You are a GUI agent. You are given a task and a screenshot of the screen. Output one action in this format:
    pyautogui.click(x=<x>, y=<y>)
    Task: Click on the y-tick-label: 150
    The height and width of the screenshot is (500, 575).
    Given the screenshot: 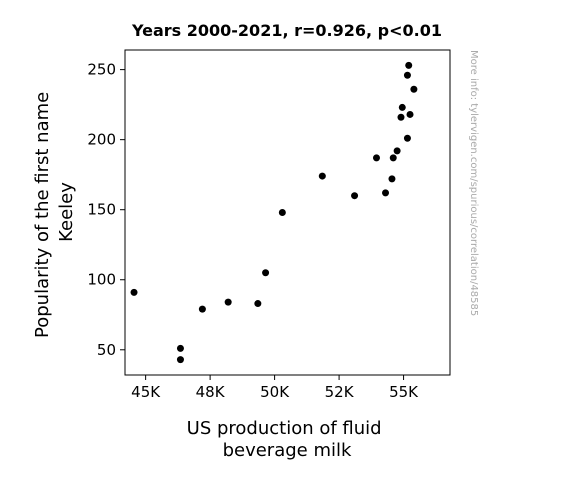 What is the action you would take?
    pyautogui.click(x=101, y=210)
    